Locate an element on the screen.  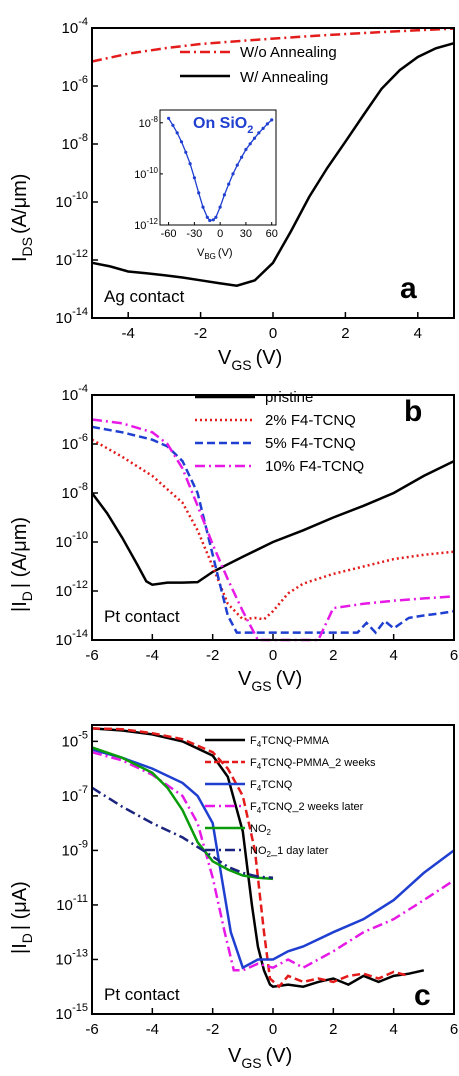
inset-ticks: -60 -30 0 30 60 10-12 10-10 10-8 is located at coordinates (206, 177).